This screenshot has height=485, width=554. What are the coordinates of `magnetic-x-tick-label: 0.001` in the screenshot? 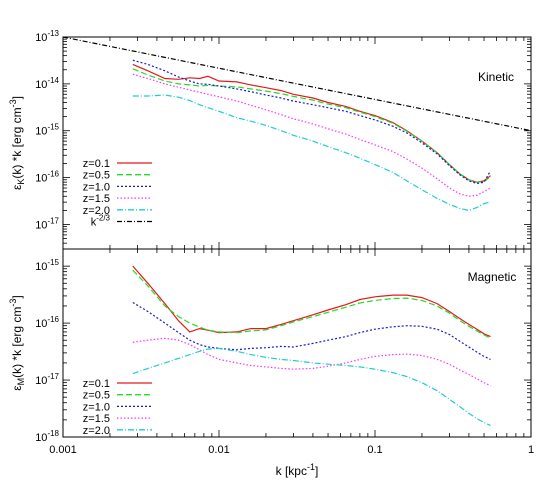 It's located at (63, 450).